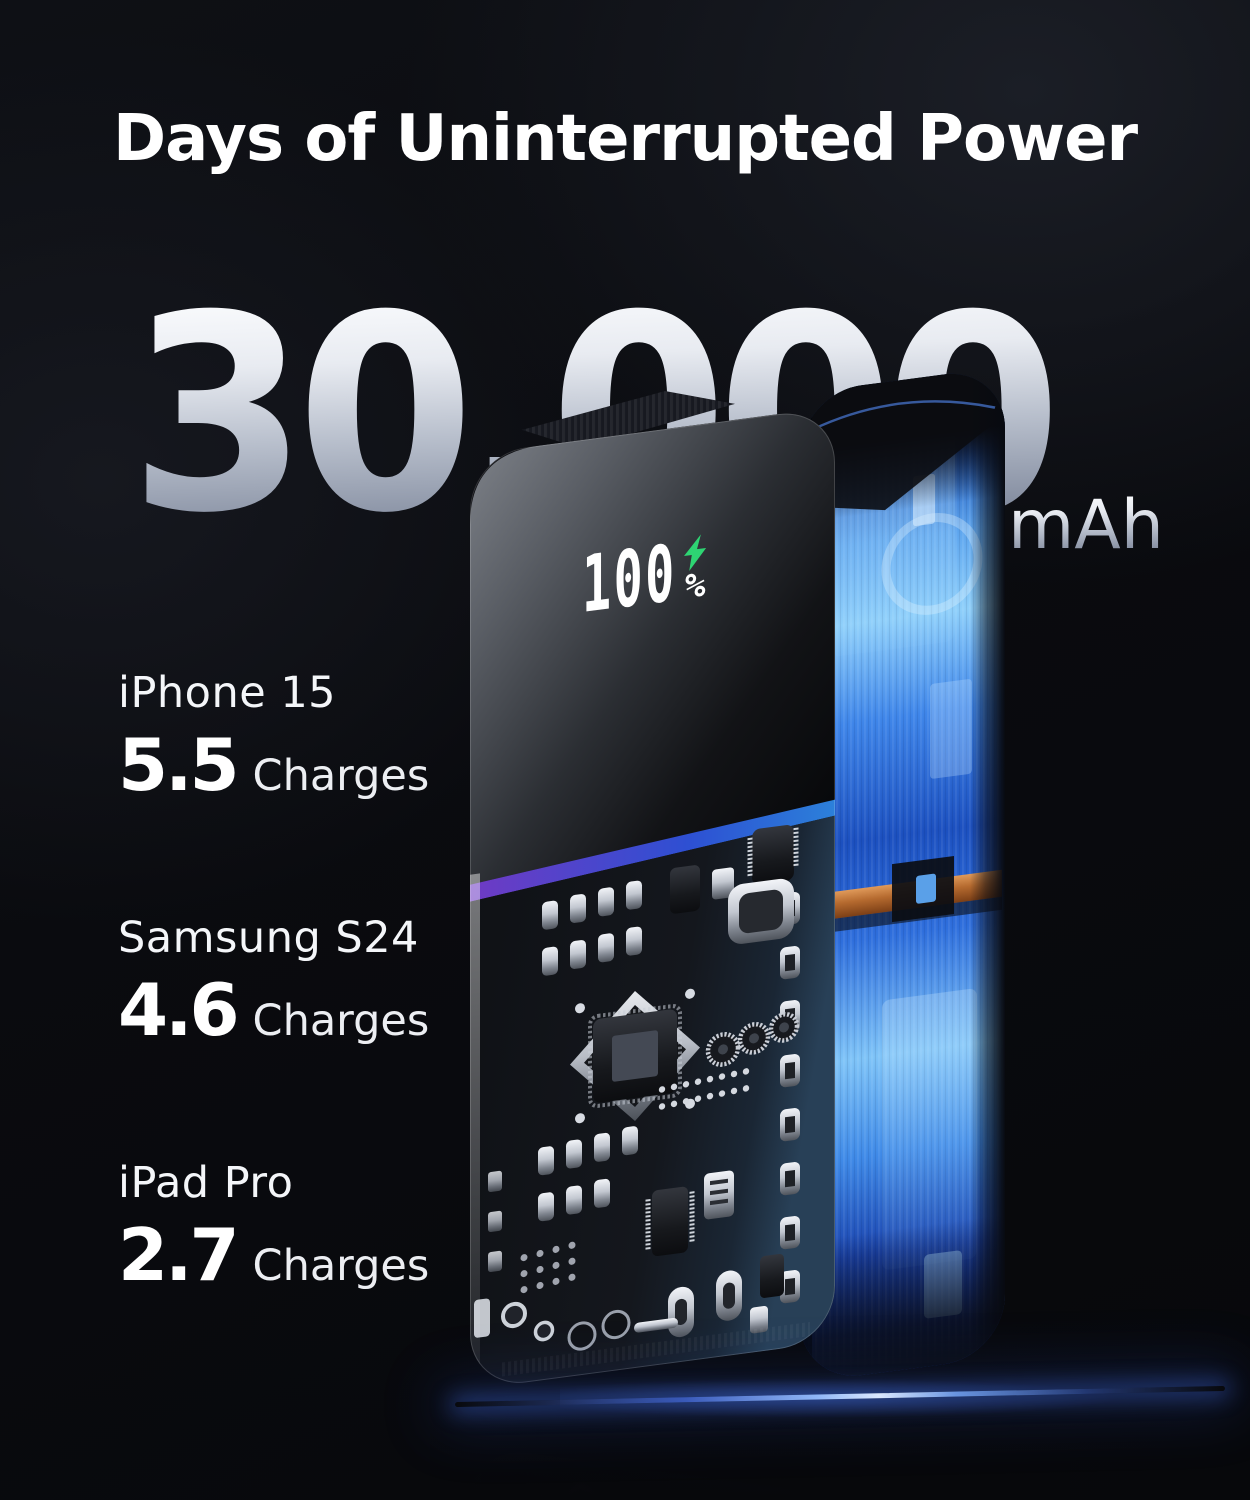 This screenshot has width=1250, height=1500. I want to click on display-readout: 100 %, so click(644, 580).